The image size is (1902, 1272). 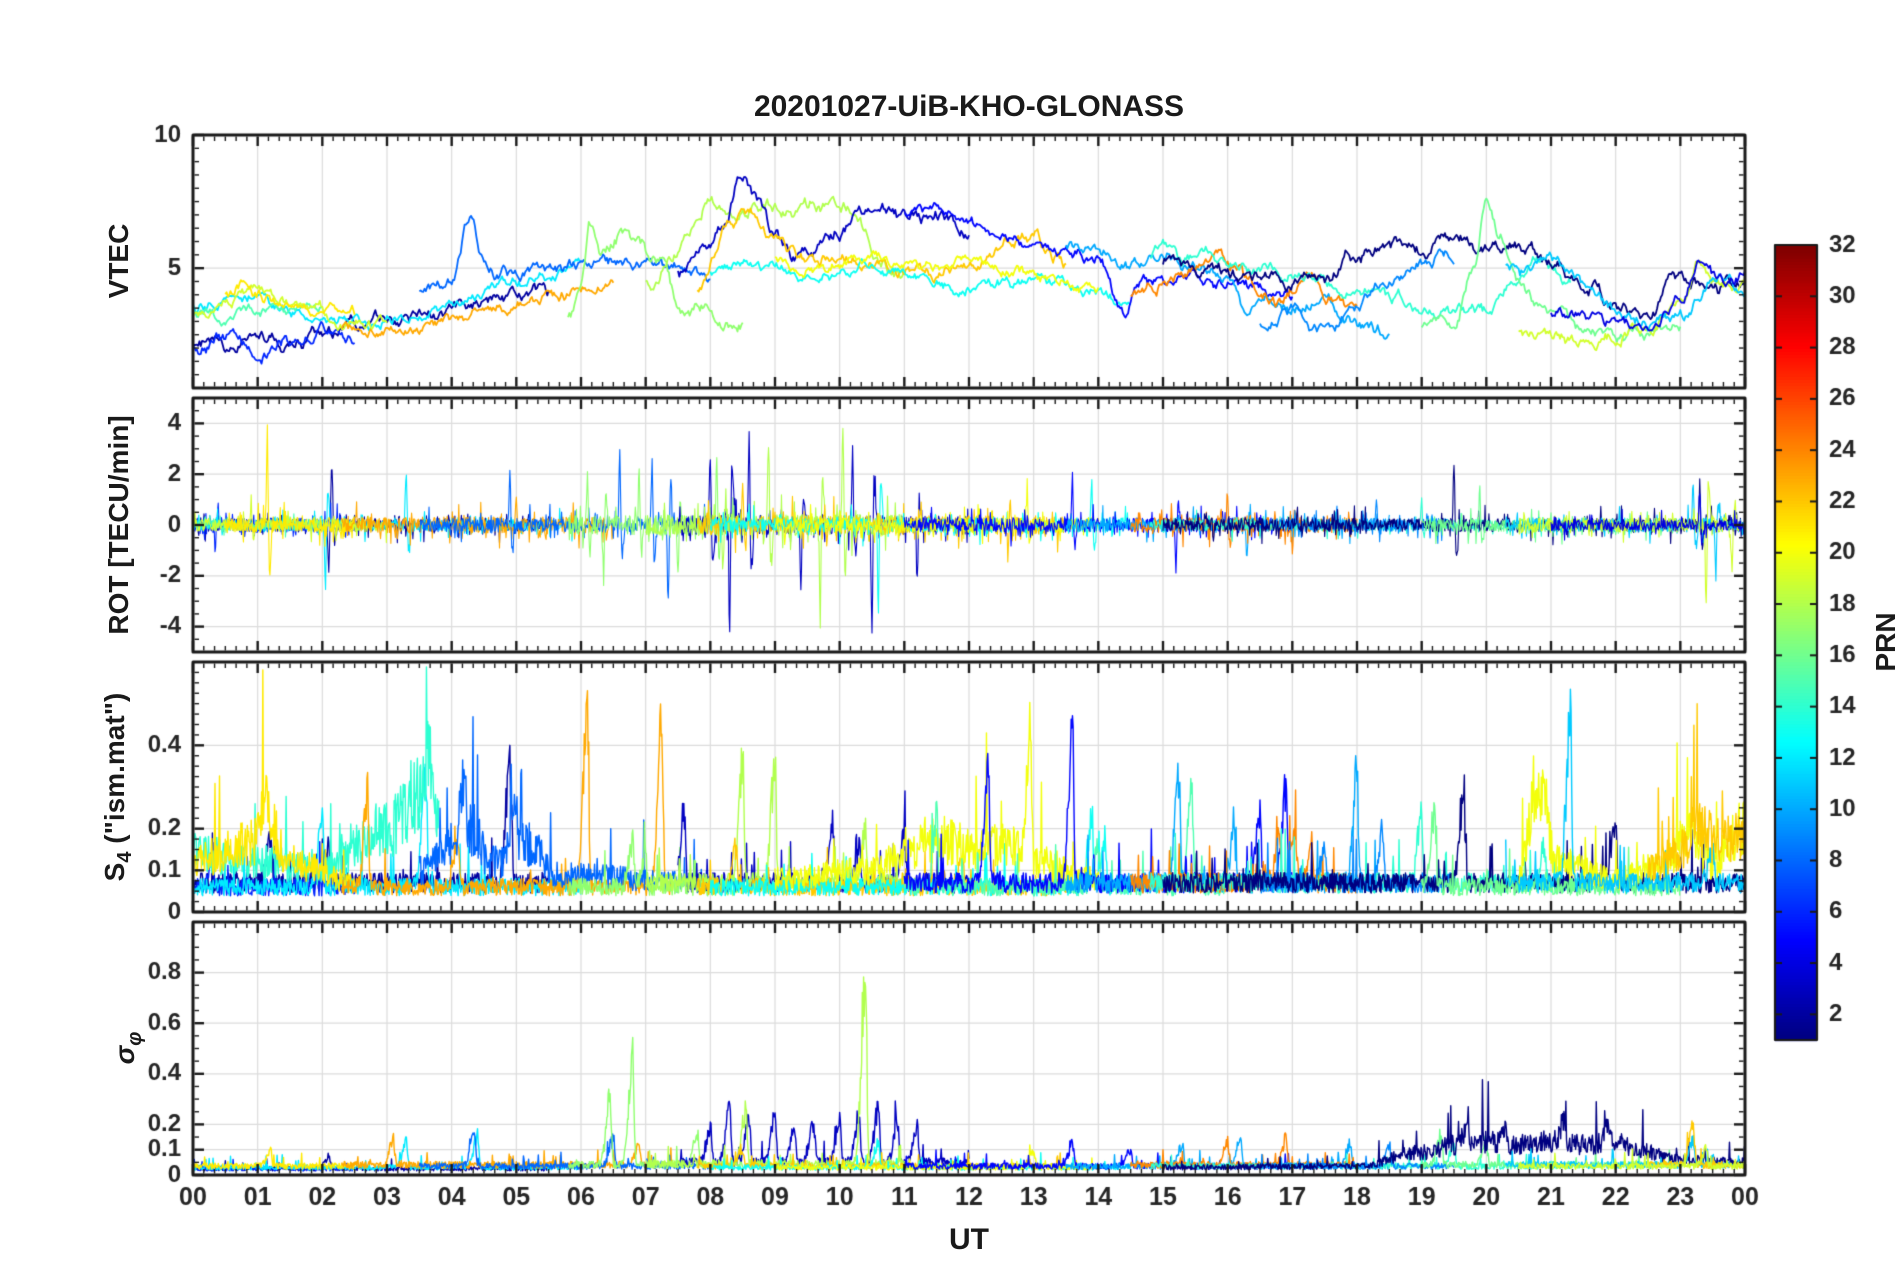 I want to click on ylabel-post: ("ism.mat"), so click(x=115, y=772).